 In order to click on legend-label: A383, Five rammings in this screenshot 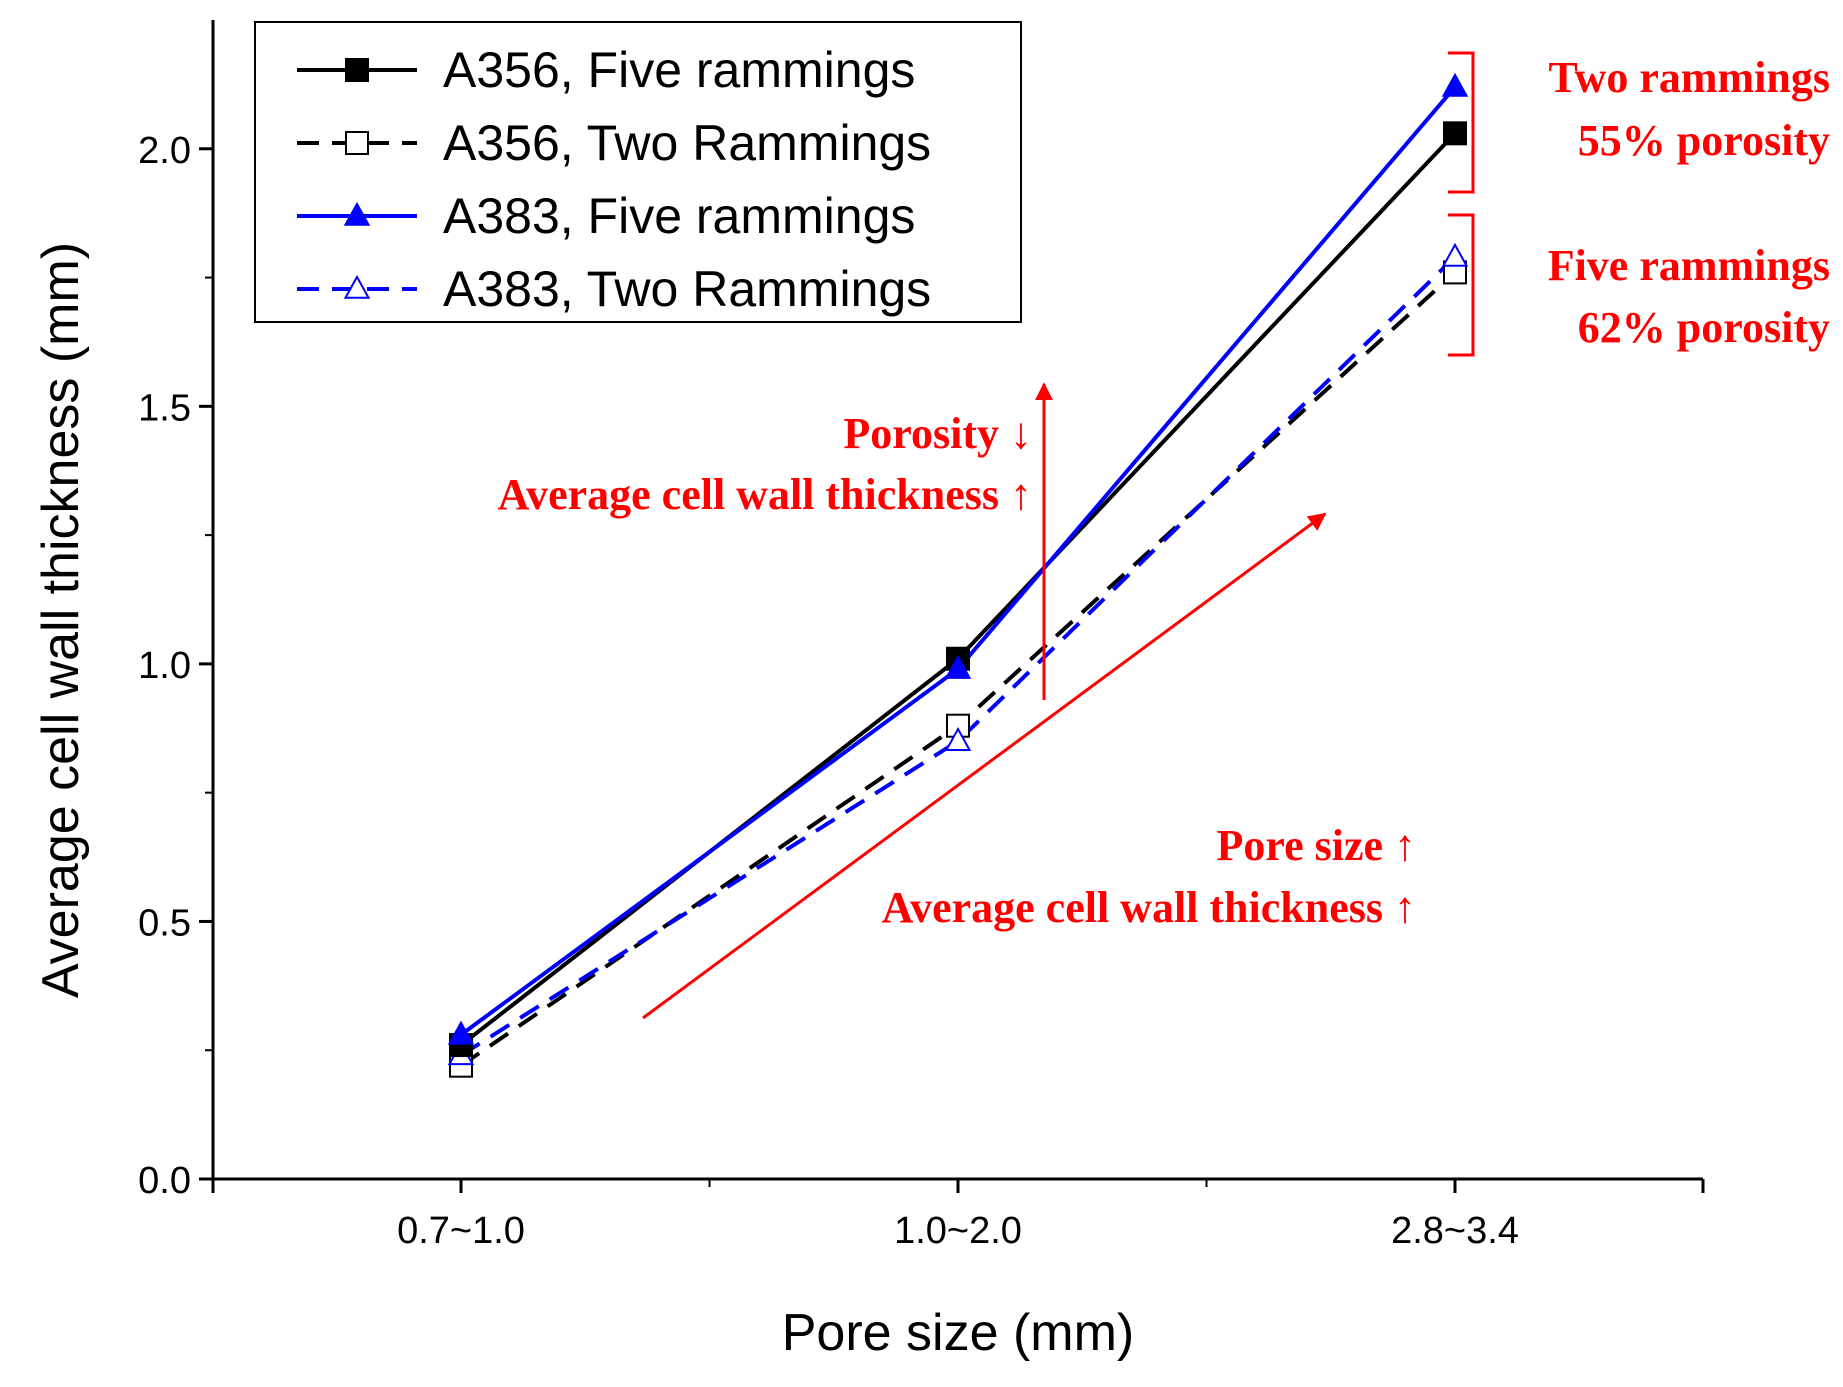, I will do `click(679, 216)`.